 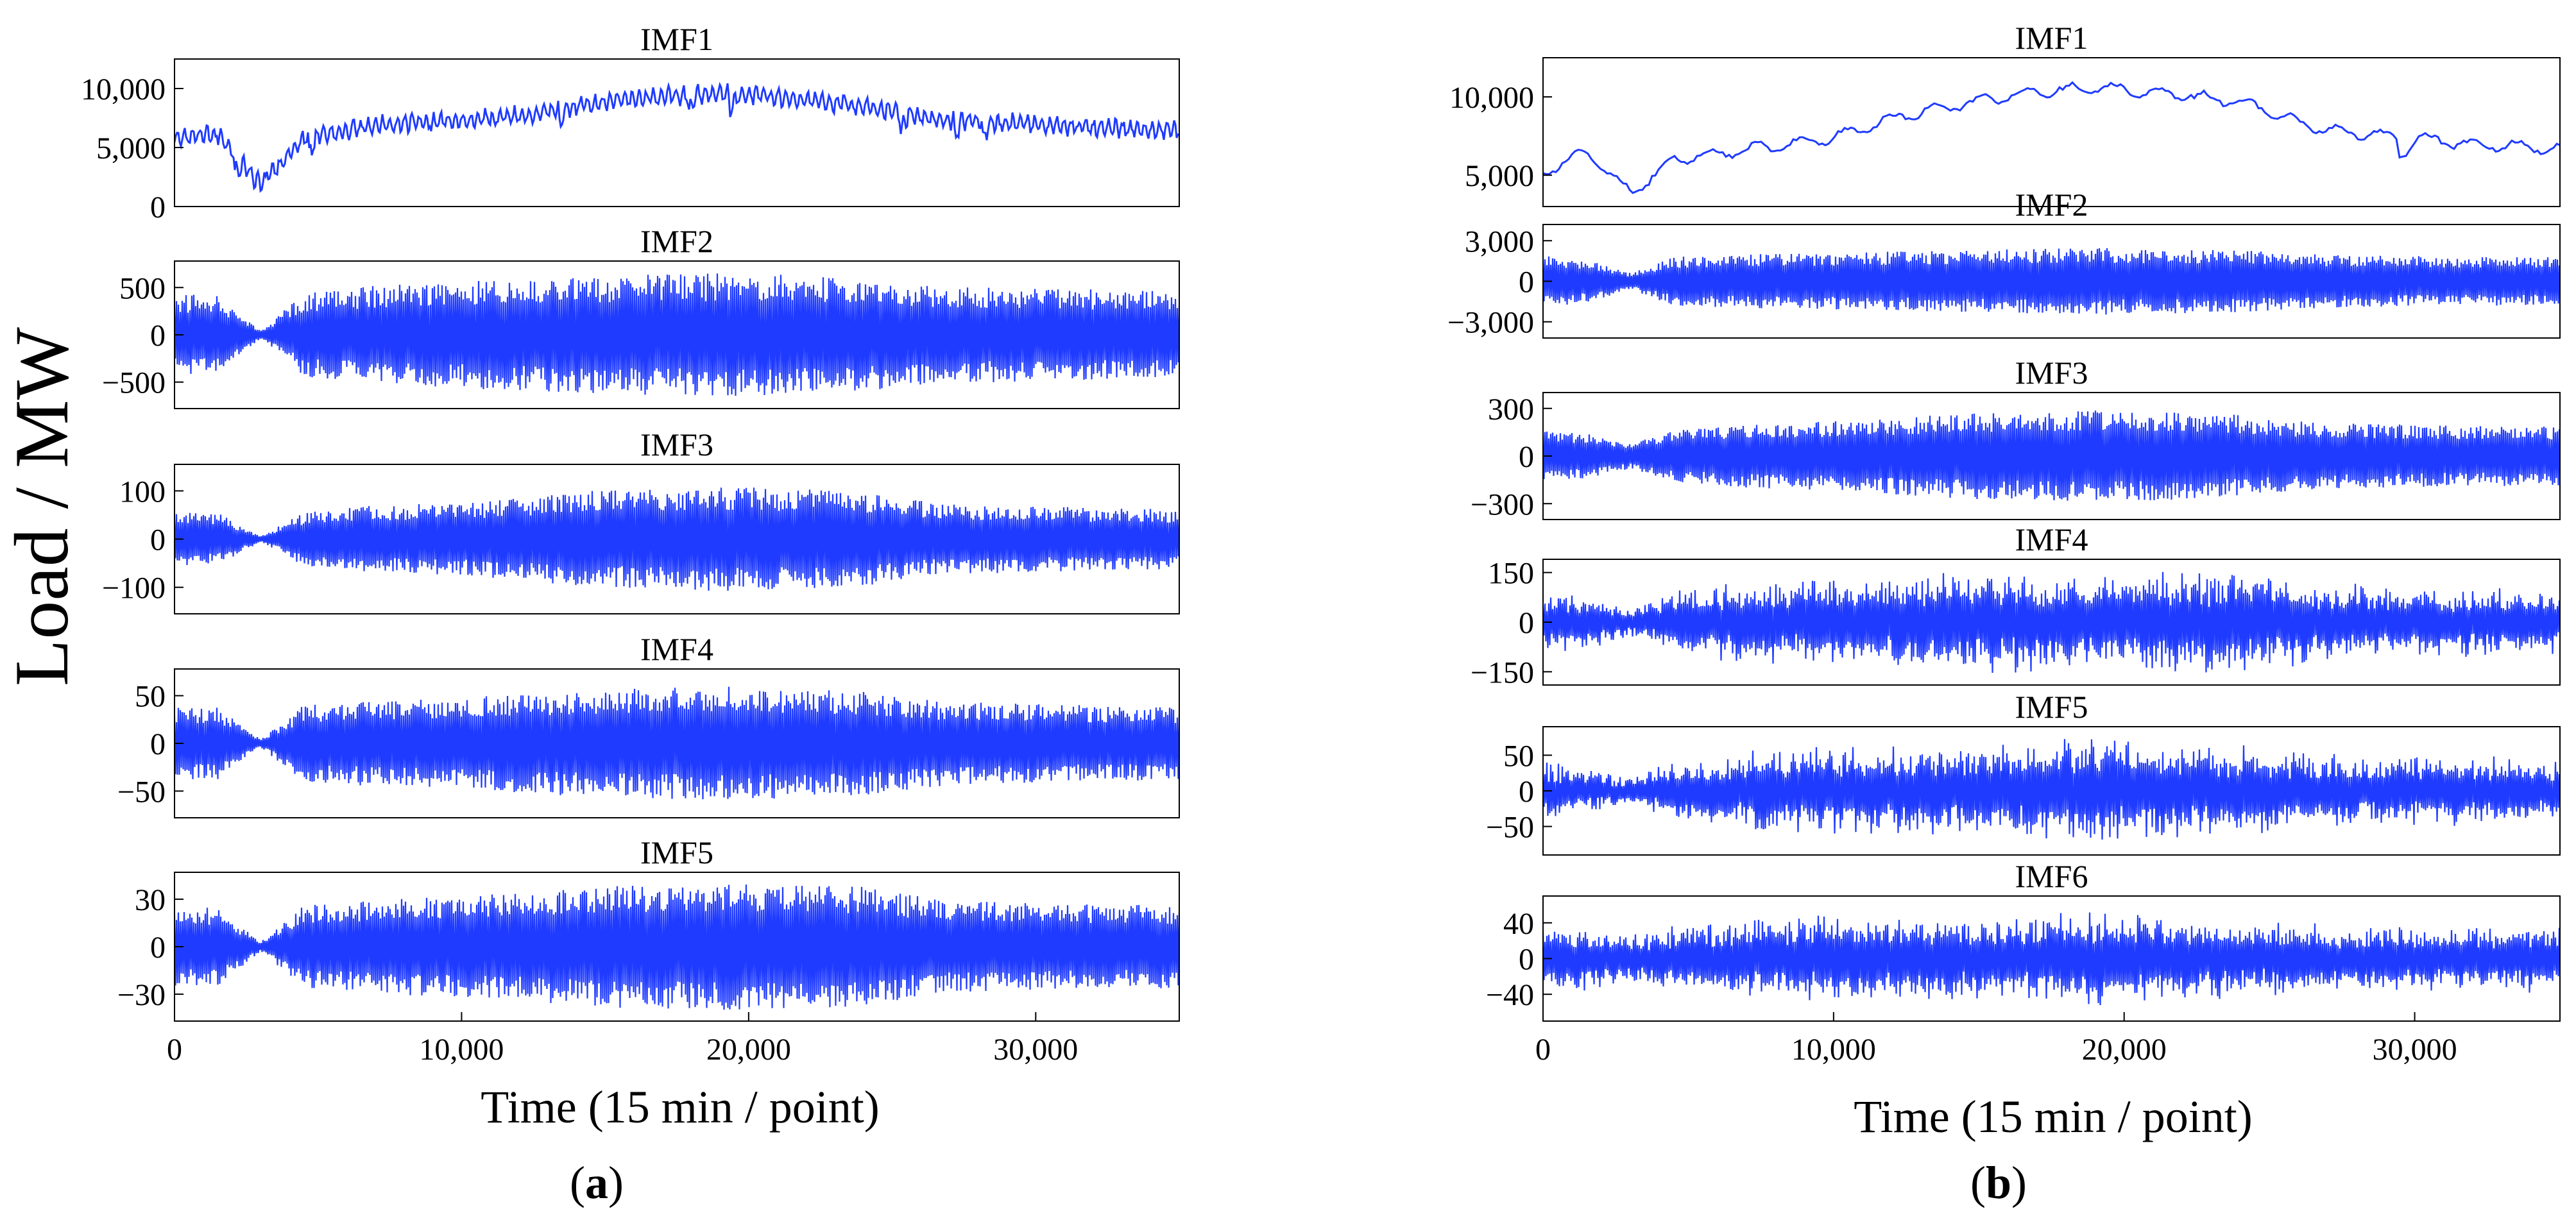 What do you see at coordinates (2053, 1116) in the screenshot?
I see `x-axis-label-b: Time (15 min / point)` at bounding box center [2053, 1116].